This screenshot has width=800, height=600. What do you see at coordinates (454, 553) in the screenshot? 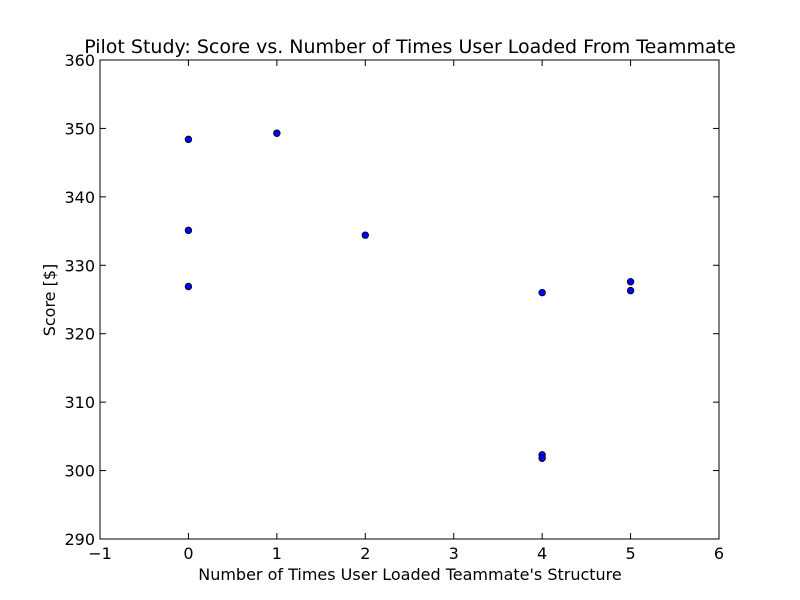
I see `x-tick-label: 3` at bounding box center [454, 553].